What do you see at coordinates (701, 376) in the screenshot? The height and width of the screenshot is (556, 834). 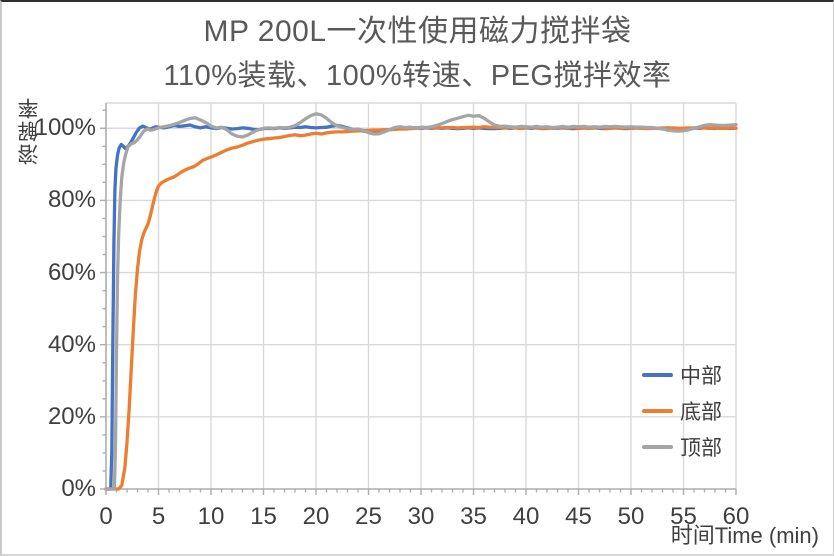 I see `legend-label-middle: 中部` at bounding box center [701, 376].